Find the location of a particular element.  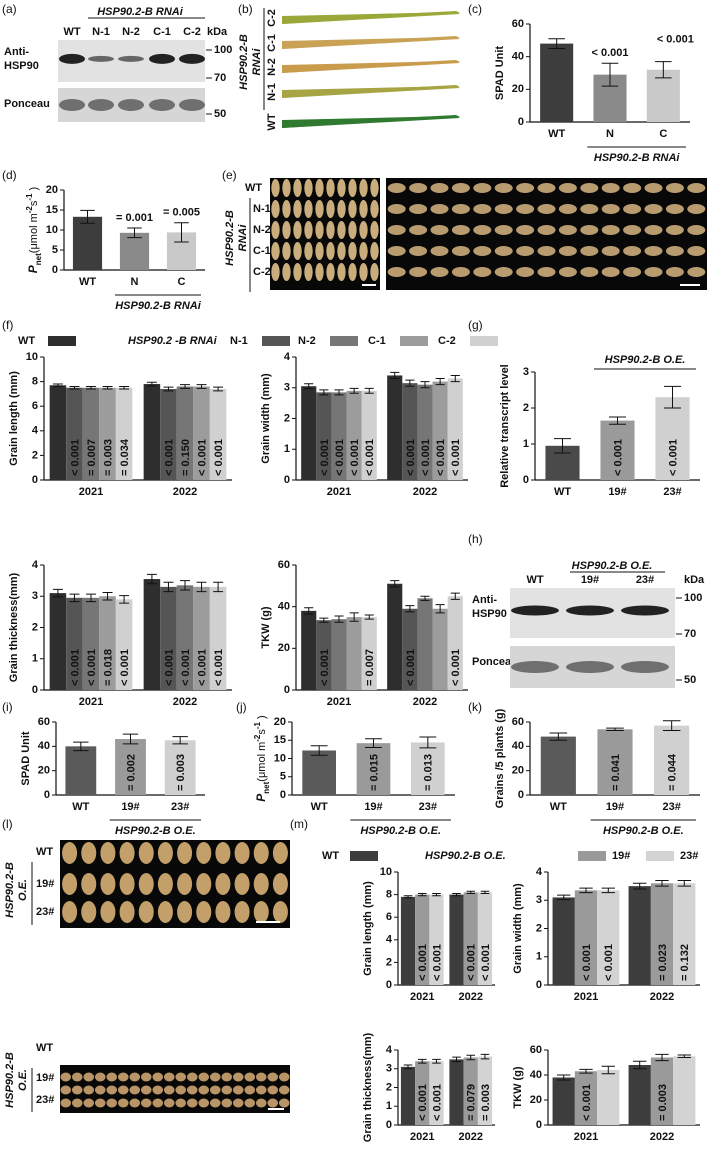

x-tick-label: WT is located at coordinates (556, 134).